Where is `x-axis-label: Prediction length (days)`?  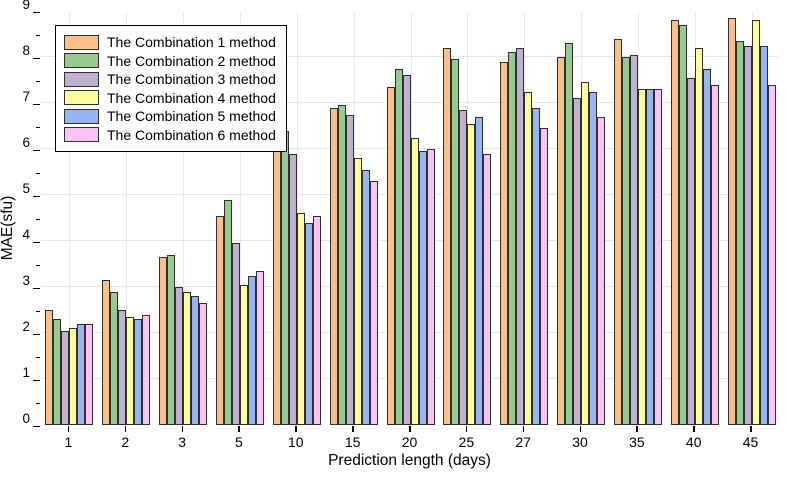 x-axis-label: Prediction length (days) is located at coordinates (409, 460).